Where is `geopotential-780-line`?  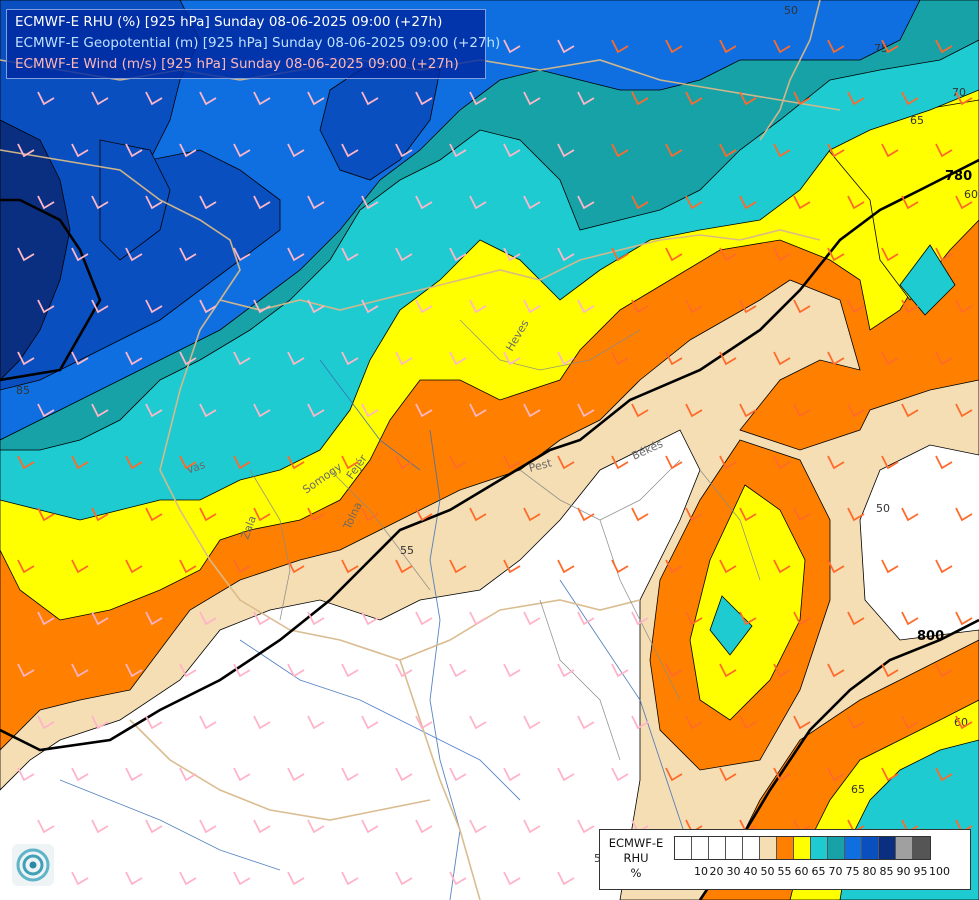
geopotential-780-line is located at coordinates (51, 290).